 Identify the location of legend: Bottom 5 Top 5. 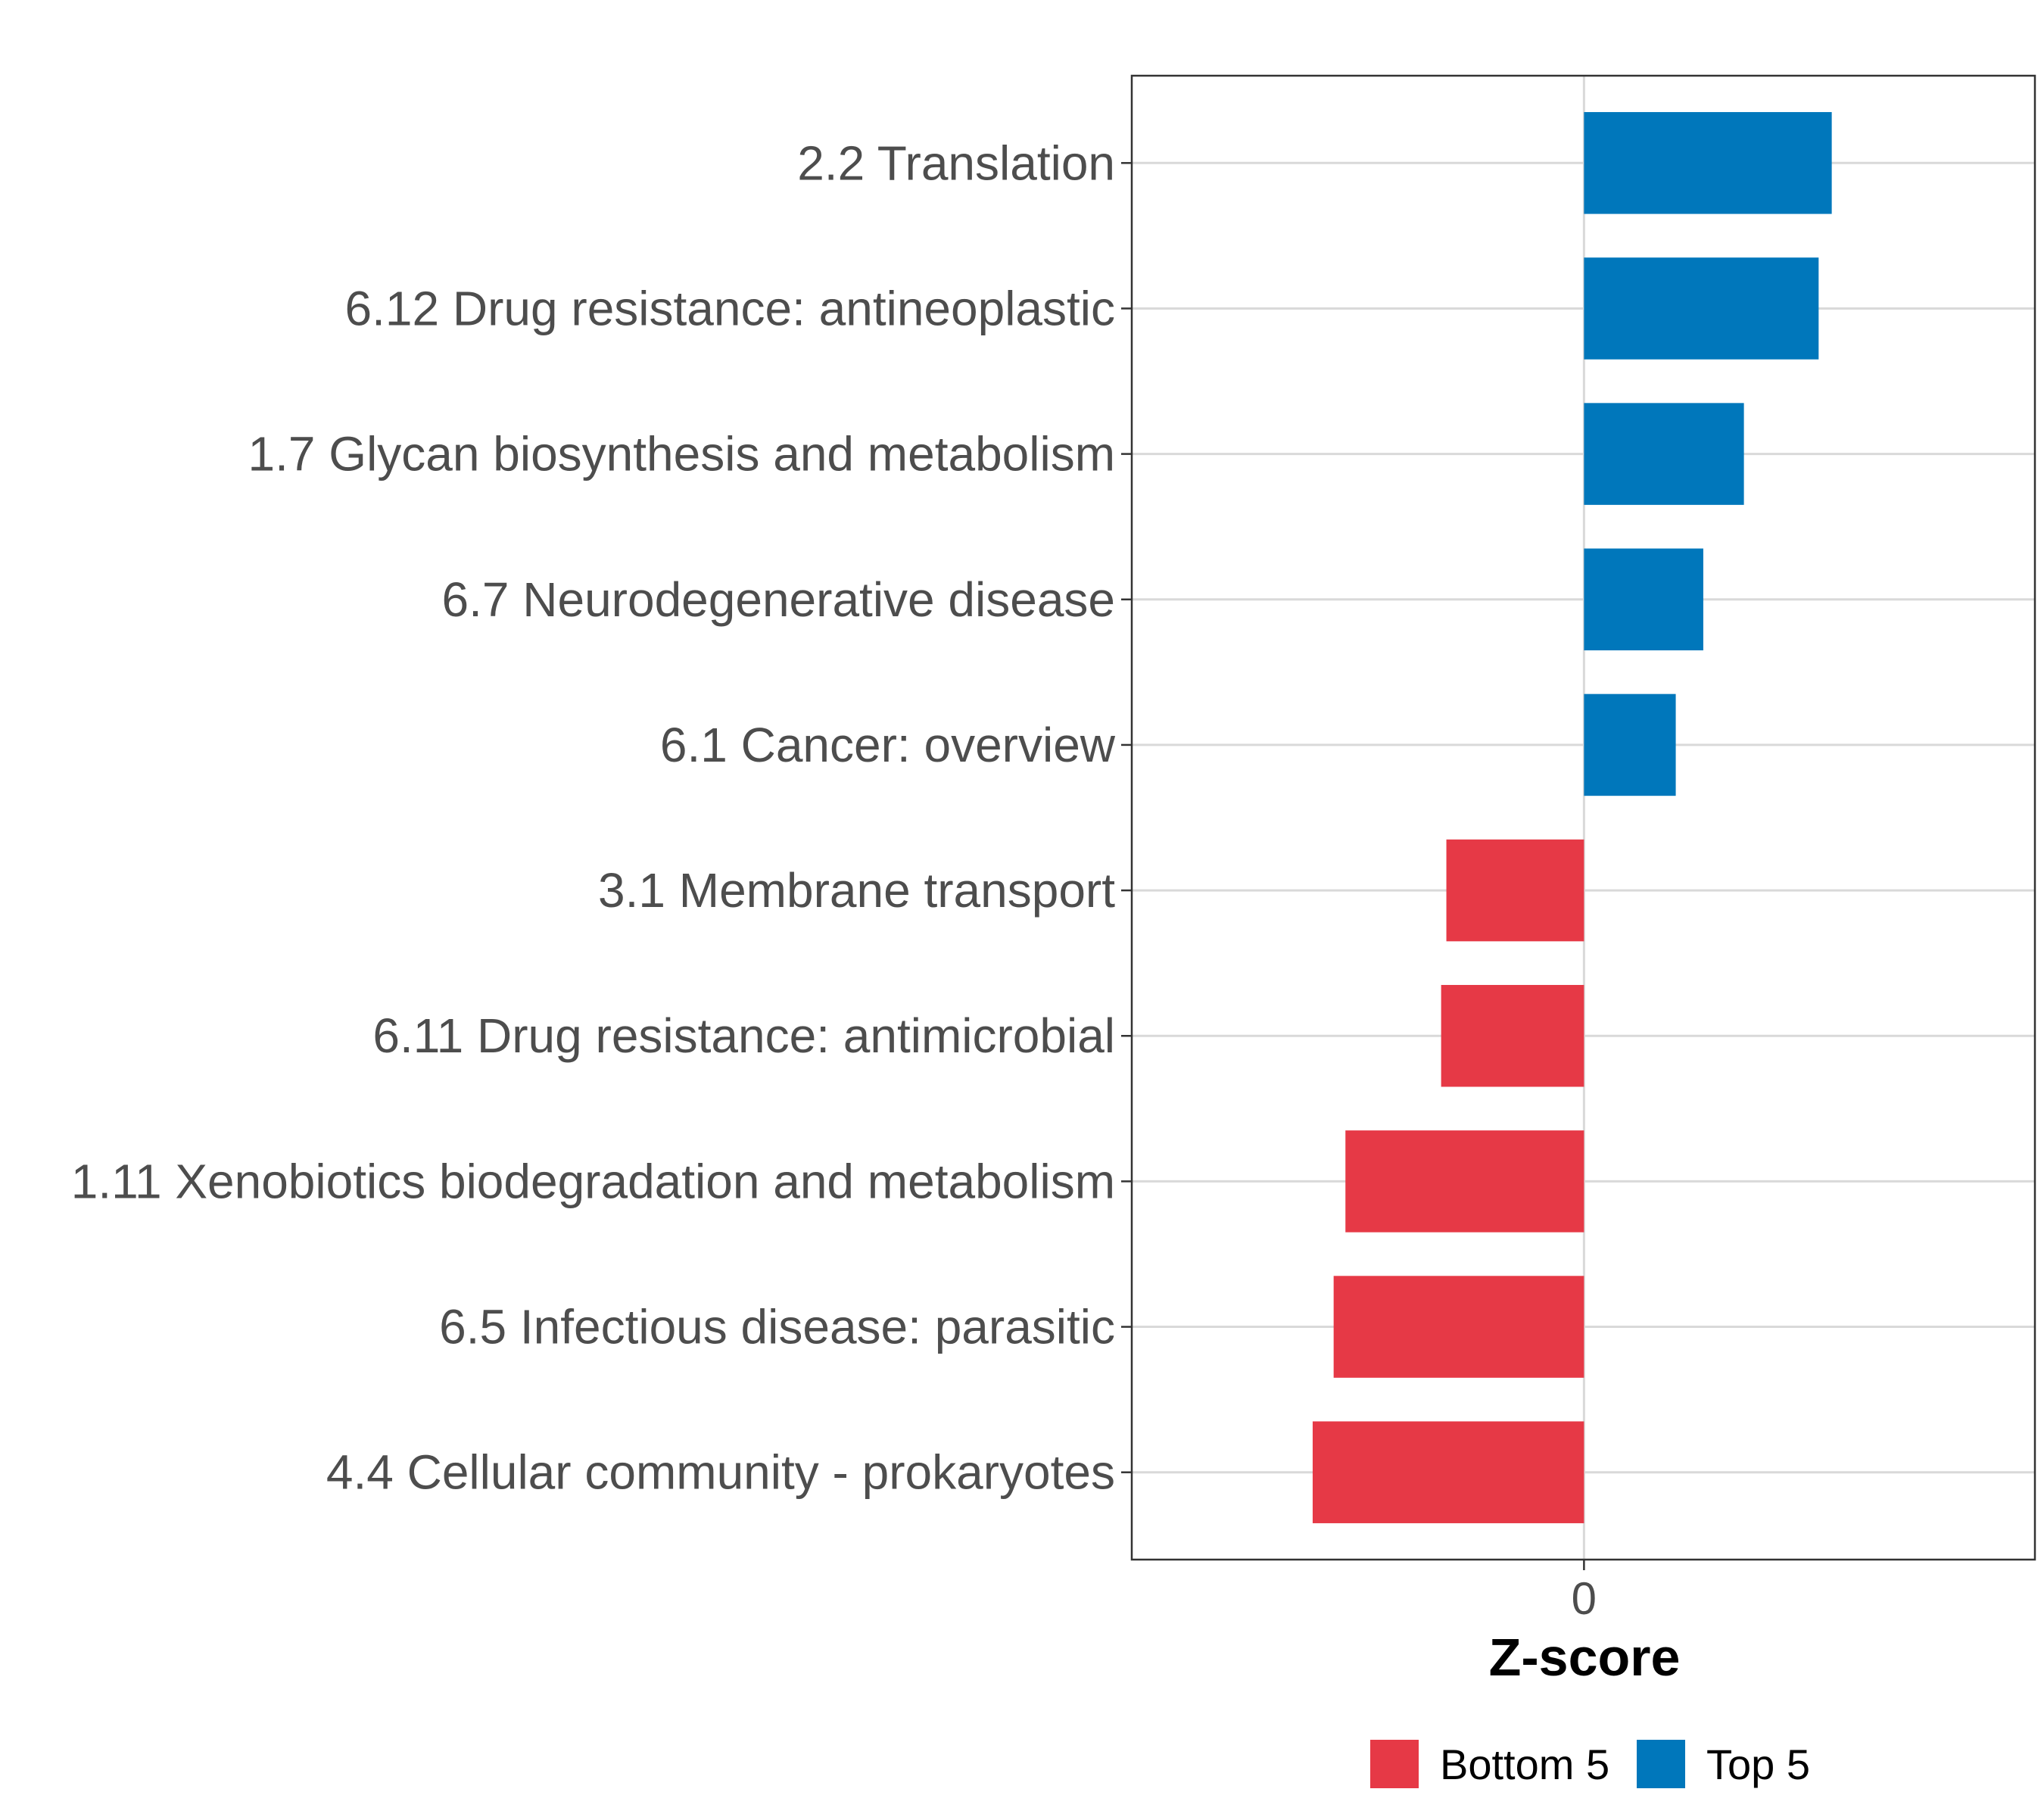
(1590, 1764).